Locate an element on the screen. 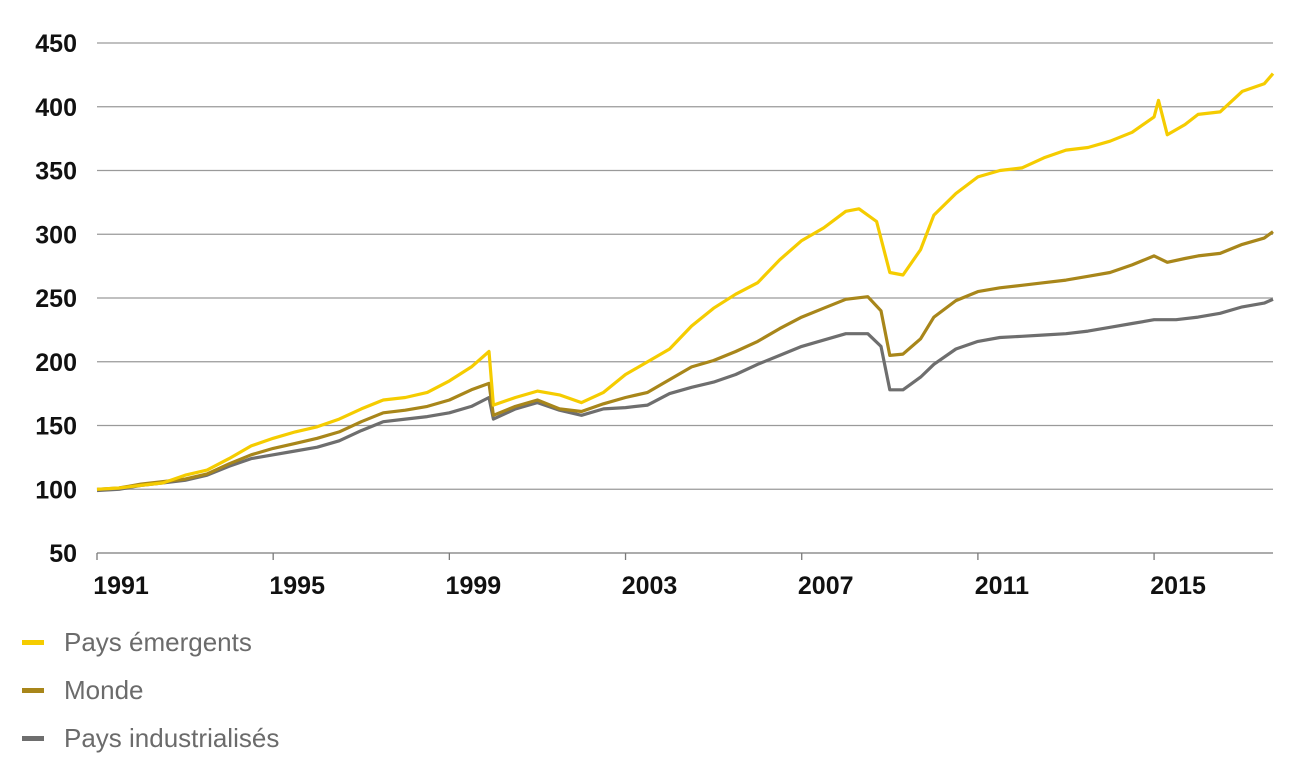 This screenshot has width=1304, height=768. x-tick-label-2011: 2011 is located at coordinates (1002, 586).